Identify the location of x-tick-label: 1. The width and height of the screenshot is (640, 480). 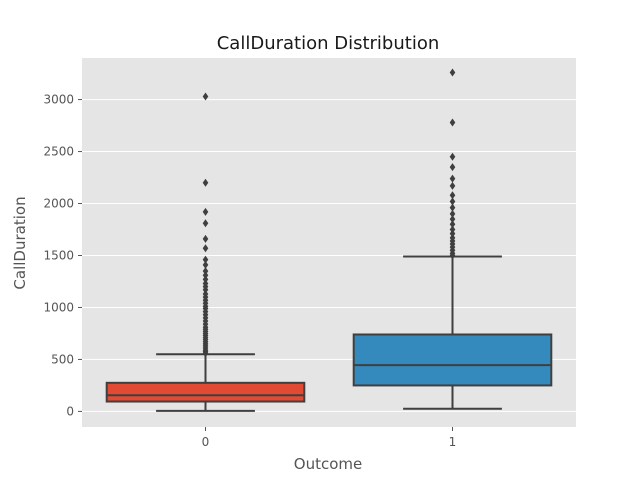
(453, 442).